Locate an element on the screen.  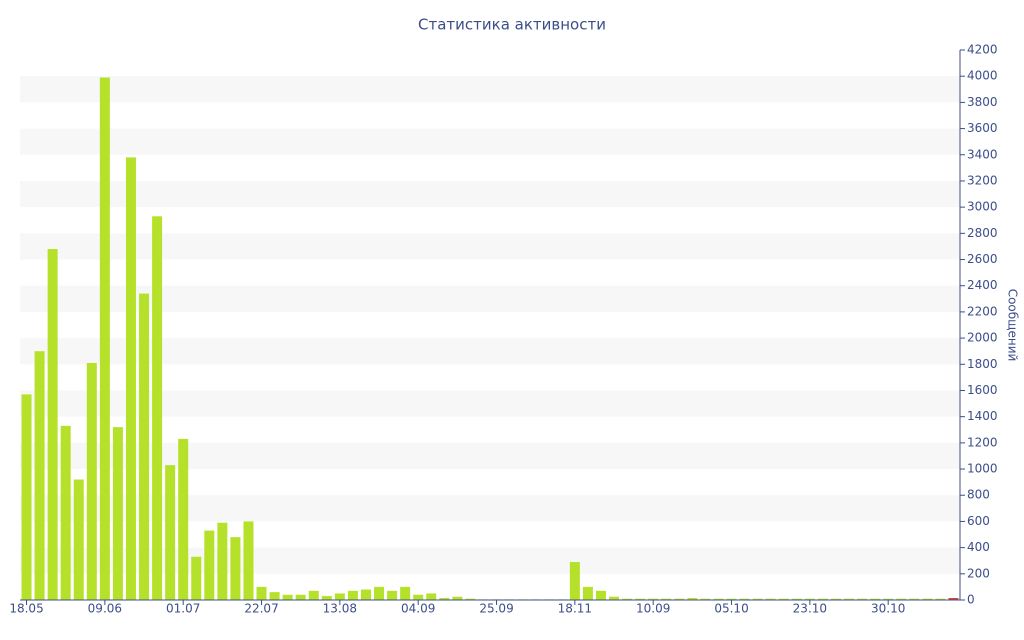
y-tick-label: 2400 is located at coordinates (982, 285).